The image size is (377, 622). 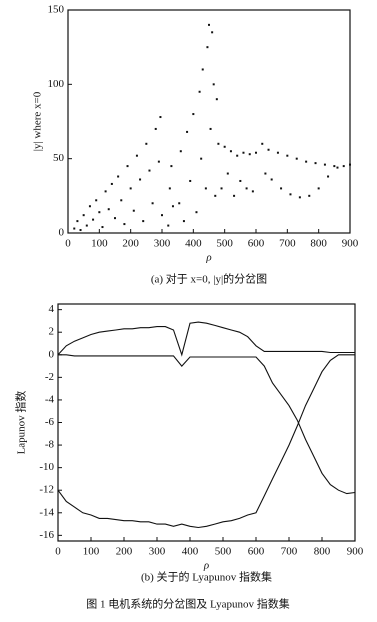 What do you see at coordinates (130, 244) in the screenshot?
I see `x-tick-label: 200` at bounding box center [130, 244].